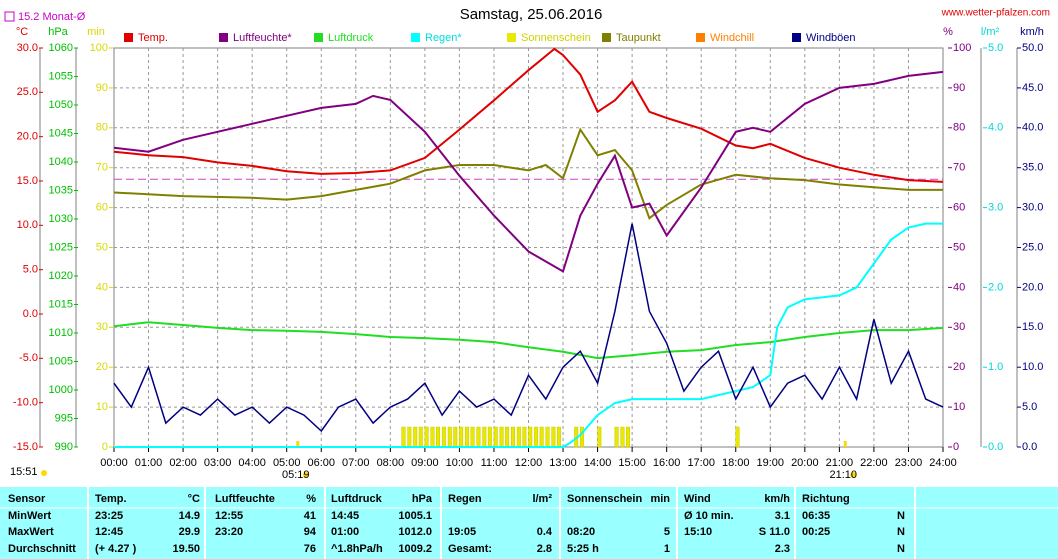  What do you see at coordinates (995, 48) in the screenshot?
I see `y-tick-label: 5.0` at bounding box center [995, 48].